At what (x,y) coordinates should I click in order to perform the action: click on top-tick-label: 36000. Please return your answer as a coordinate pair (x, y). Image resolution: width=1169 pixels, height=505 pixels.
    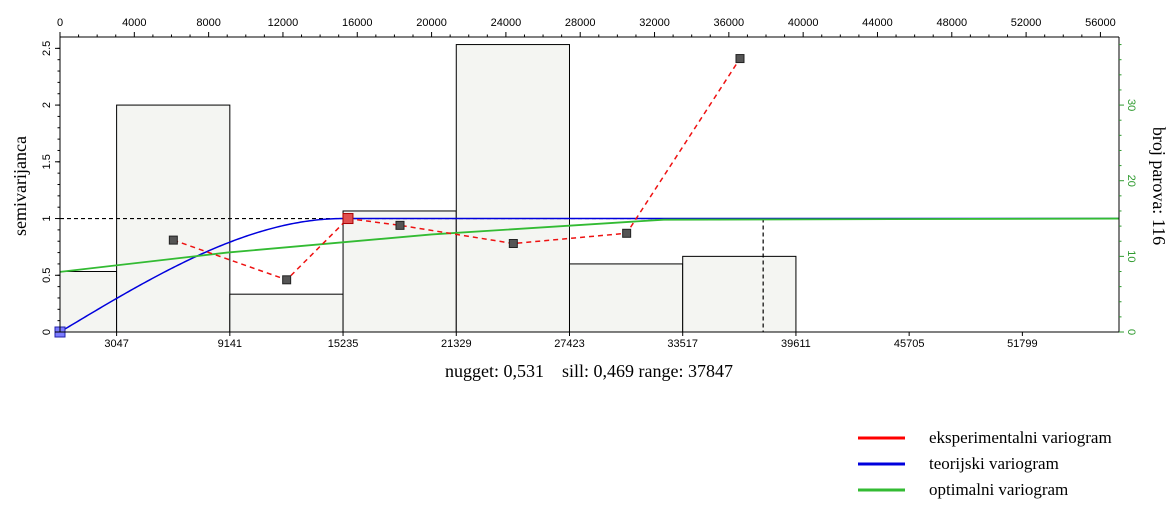
    Looking at the image, I should click on (729, 23).